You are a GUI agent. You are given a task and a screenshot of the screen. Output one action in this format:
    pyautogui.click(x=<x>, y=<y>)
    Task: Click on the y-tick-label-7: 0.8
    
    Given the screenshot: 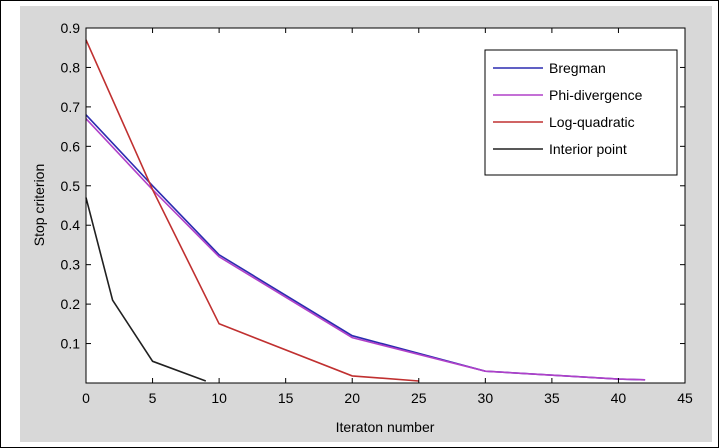 What is the action you would take?
    pyautogui.click(x=71, y=67)
    